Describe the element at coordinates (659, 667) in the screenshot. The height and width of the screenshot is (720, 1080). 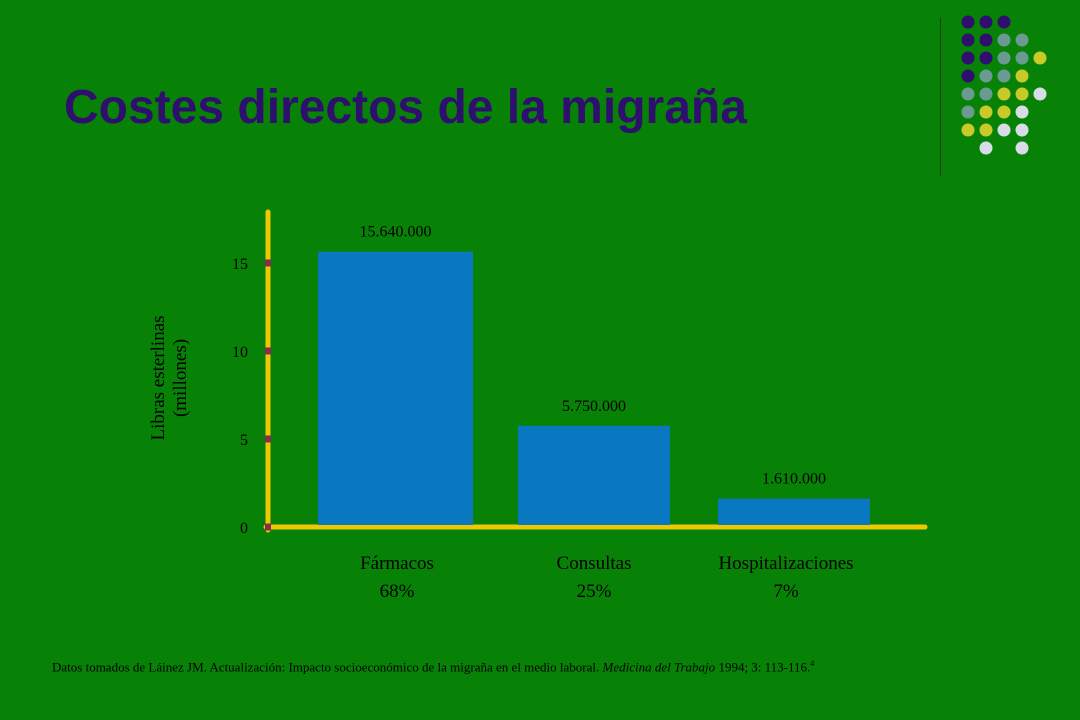
I see `footnote-journal: Medicina del Trabajo` at that location.